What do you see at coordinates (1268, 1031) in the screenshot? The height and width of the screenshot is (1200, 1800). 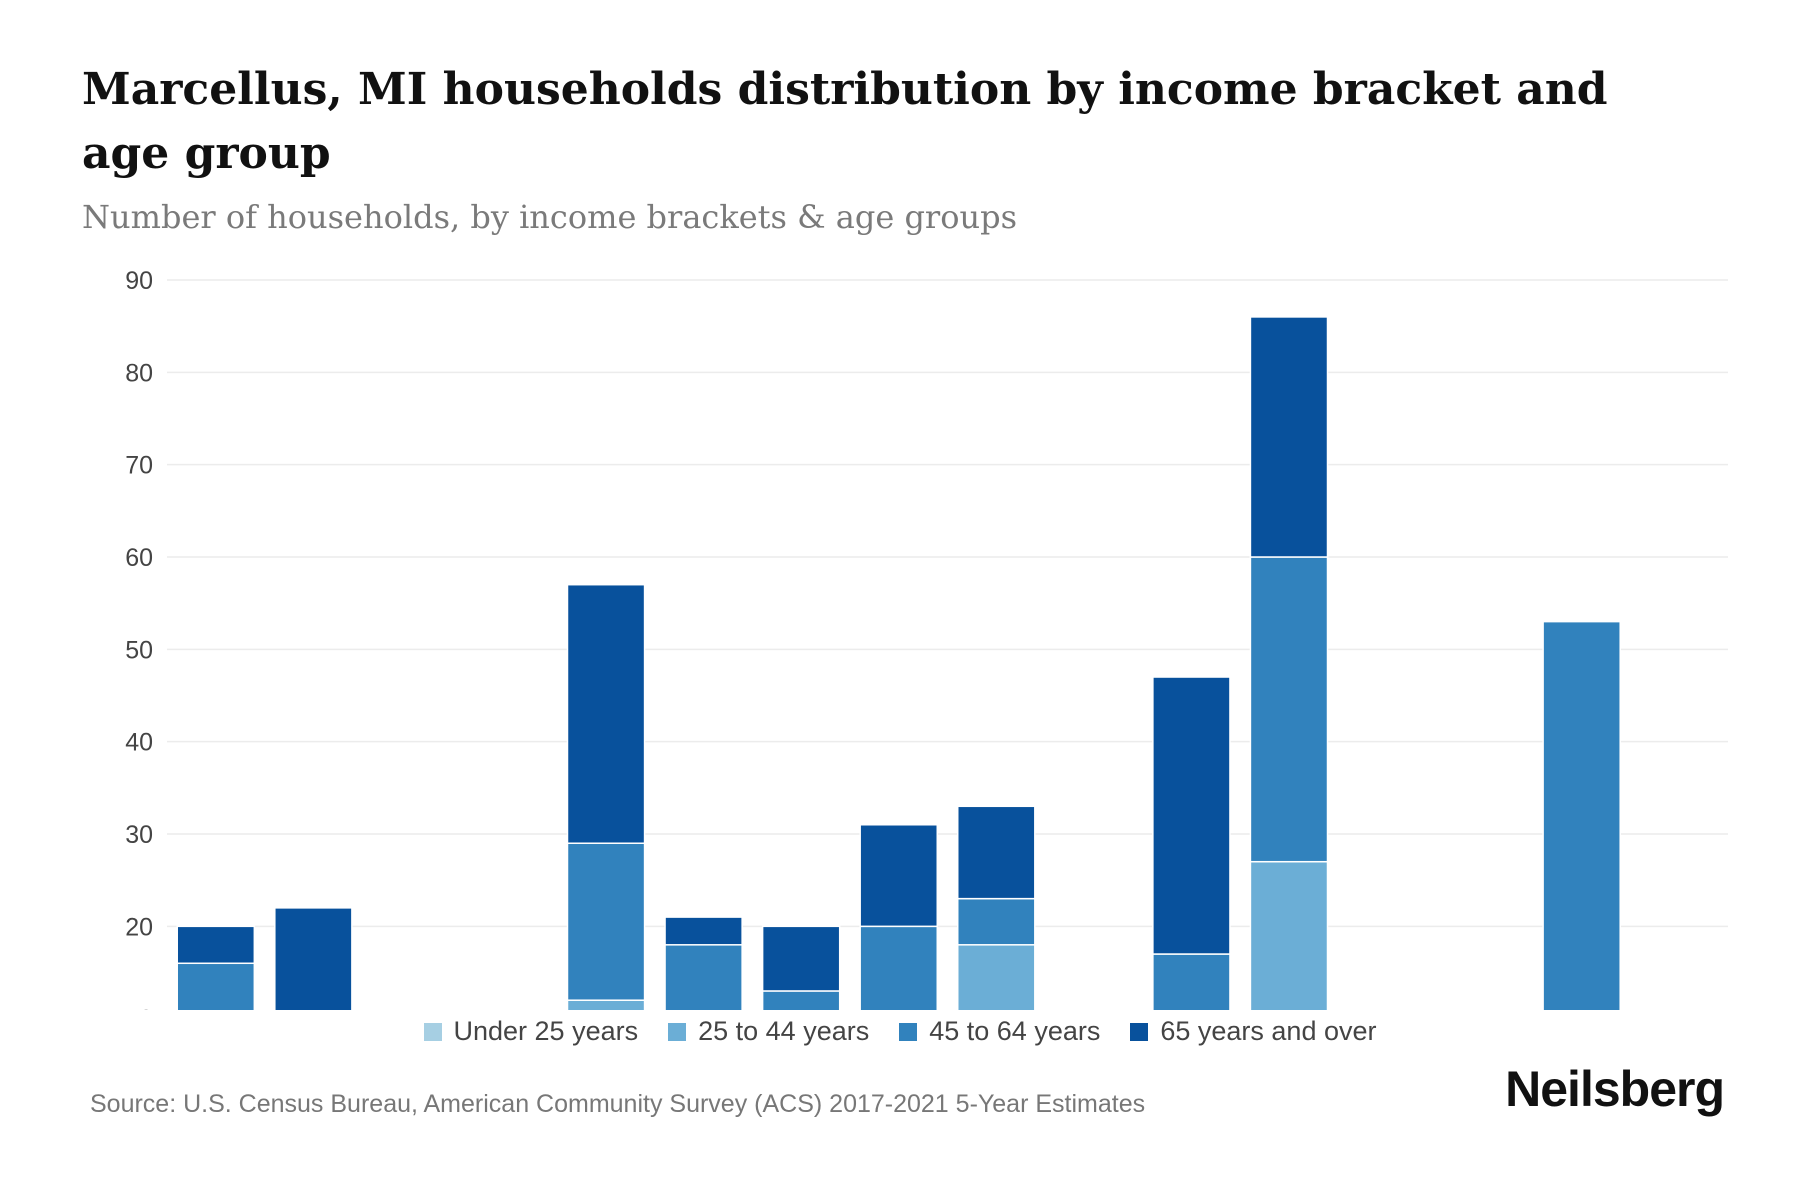 I see `legend-label: 65 years and over` at bounding box center [1268, 1031].